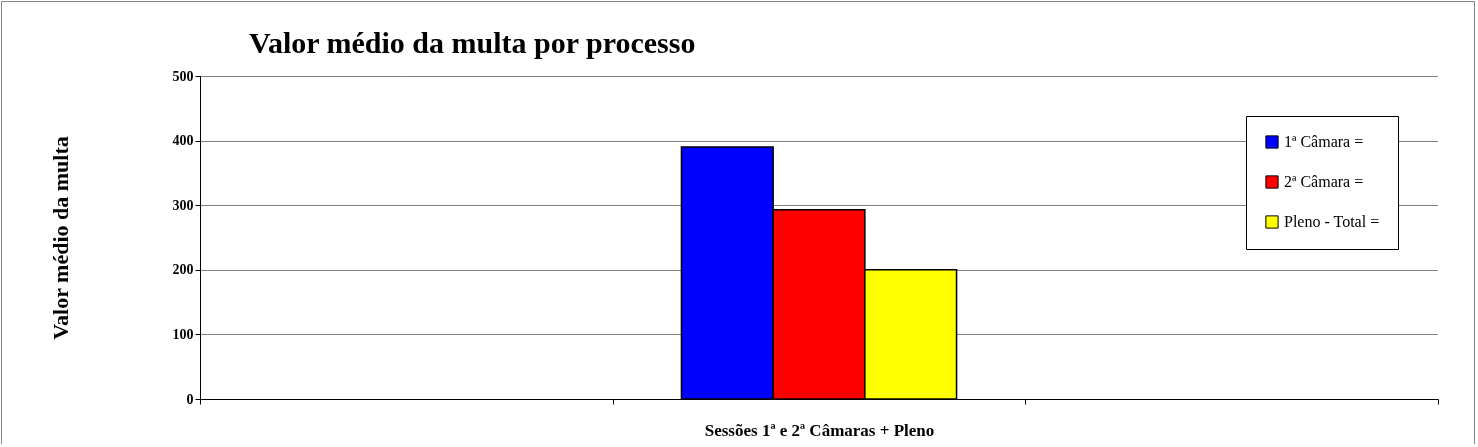 This screenshot has width=1478, height=447. What do you see at coordinates (819, 430) in the screenshot?
I see `x-axis-title: Sessões 1ª e 2ª Câmaras + Pleno` at bounding box center [819, 430].